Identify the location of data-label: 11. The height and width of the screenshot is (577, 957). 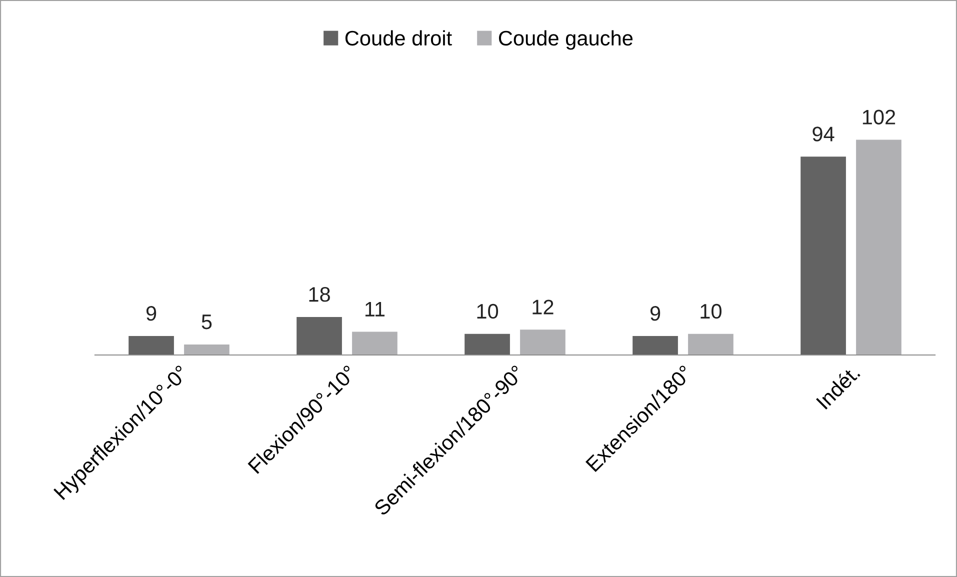
(375, 309).